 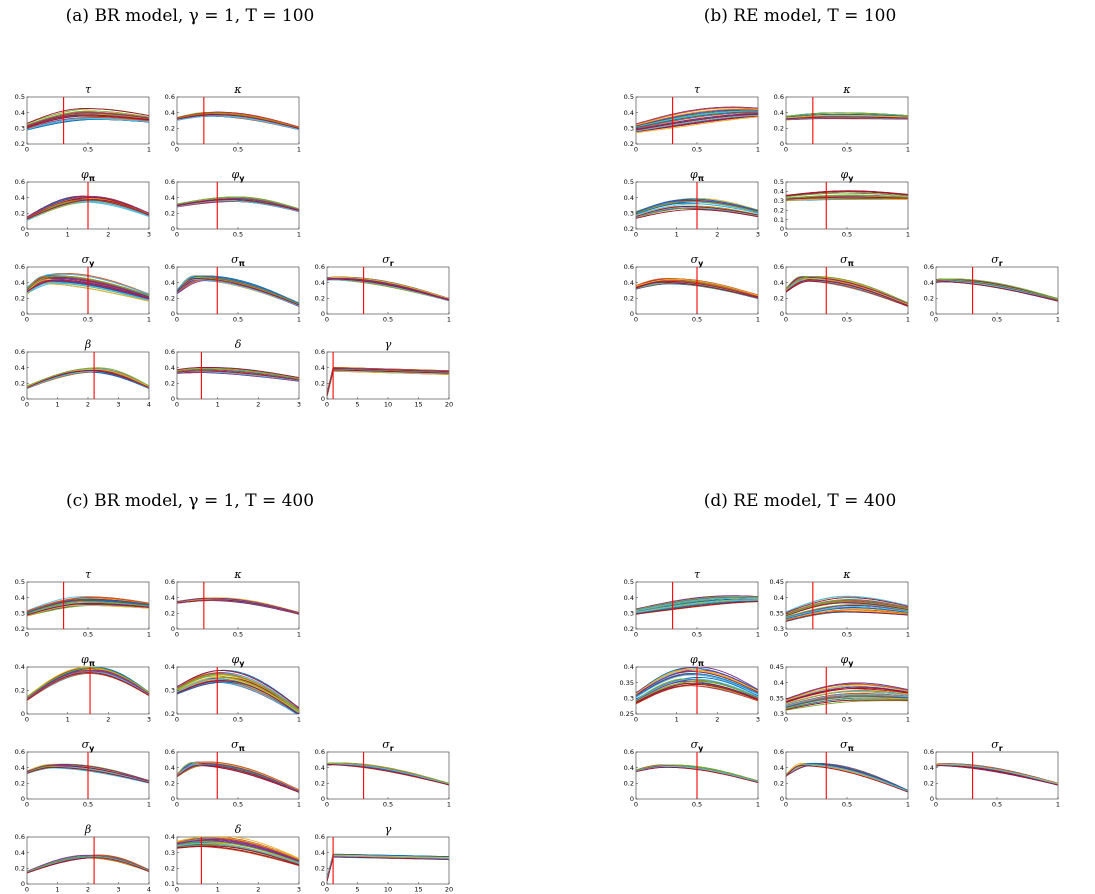 I want to click on y-tick-label: 0.5, so click(x=629, y=582).